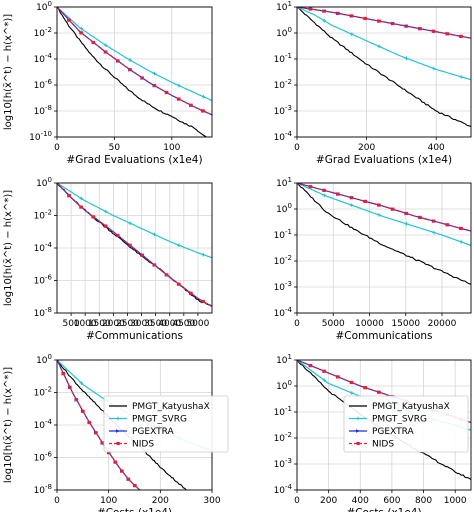 The image size is (474, 512). What do you see at coordinates (183, 324) in the screenshot?
I see `x-tick-label: 4500` at bounding box center [183, 324].